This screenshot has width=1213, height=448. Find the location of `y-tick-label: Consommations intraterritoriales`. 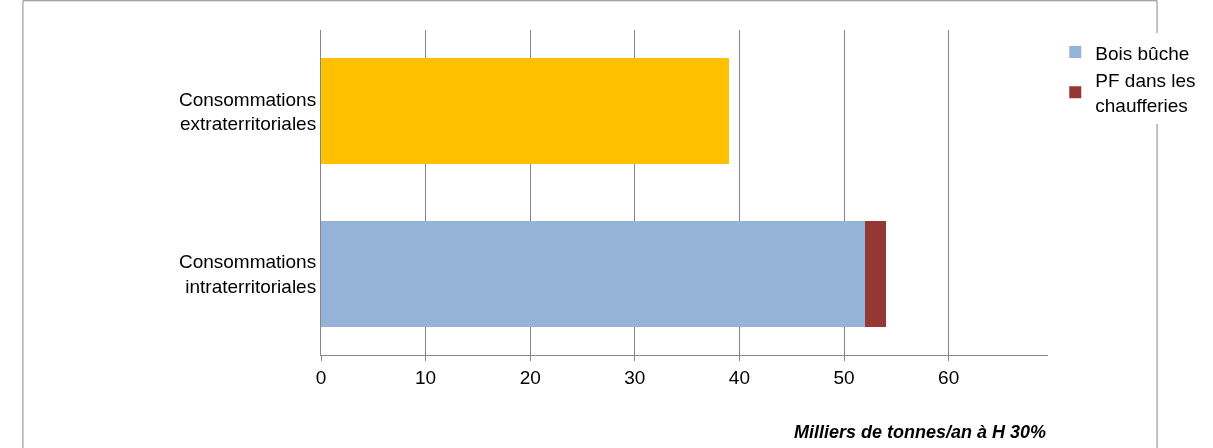

y-tick-label: Consommations intraterritoriales is located at coordinates (247, 274).